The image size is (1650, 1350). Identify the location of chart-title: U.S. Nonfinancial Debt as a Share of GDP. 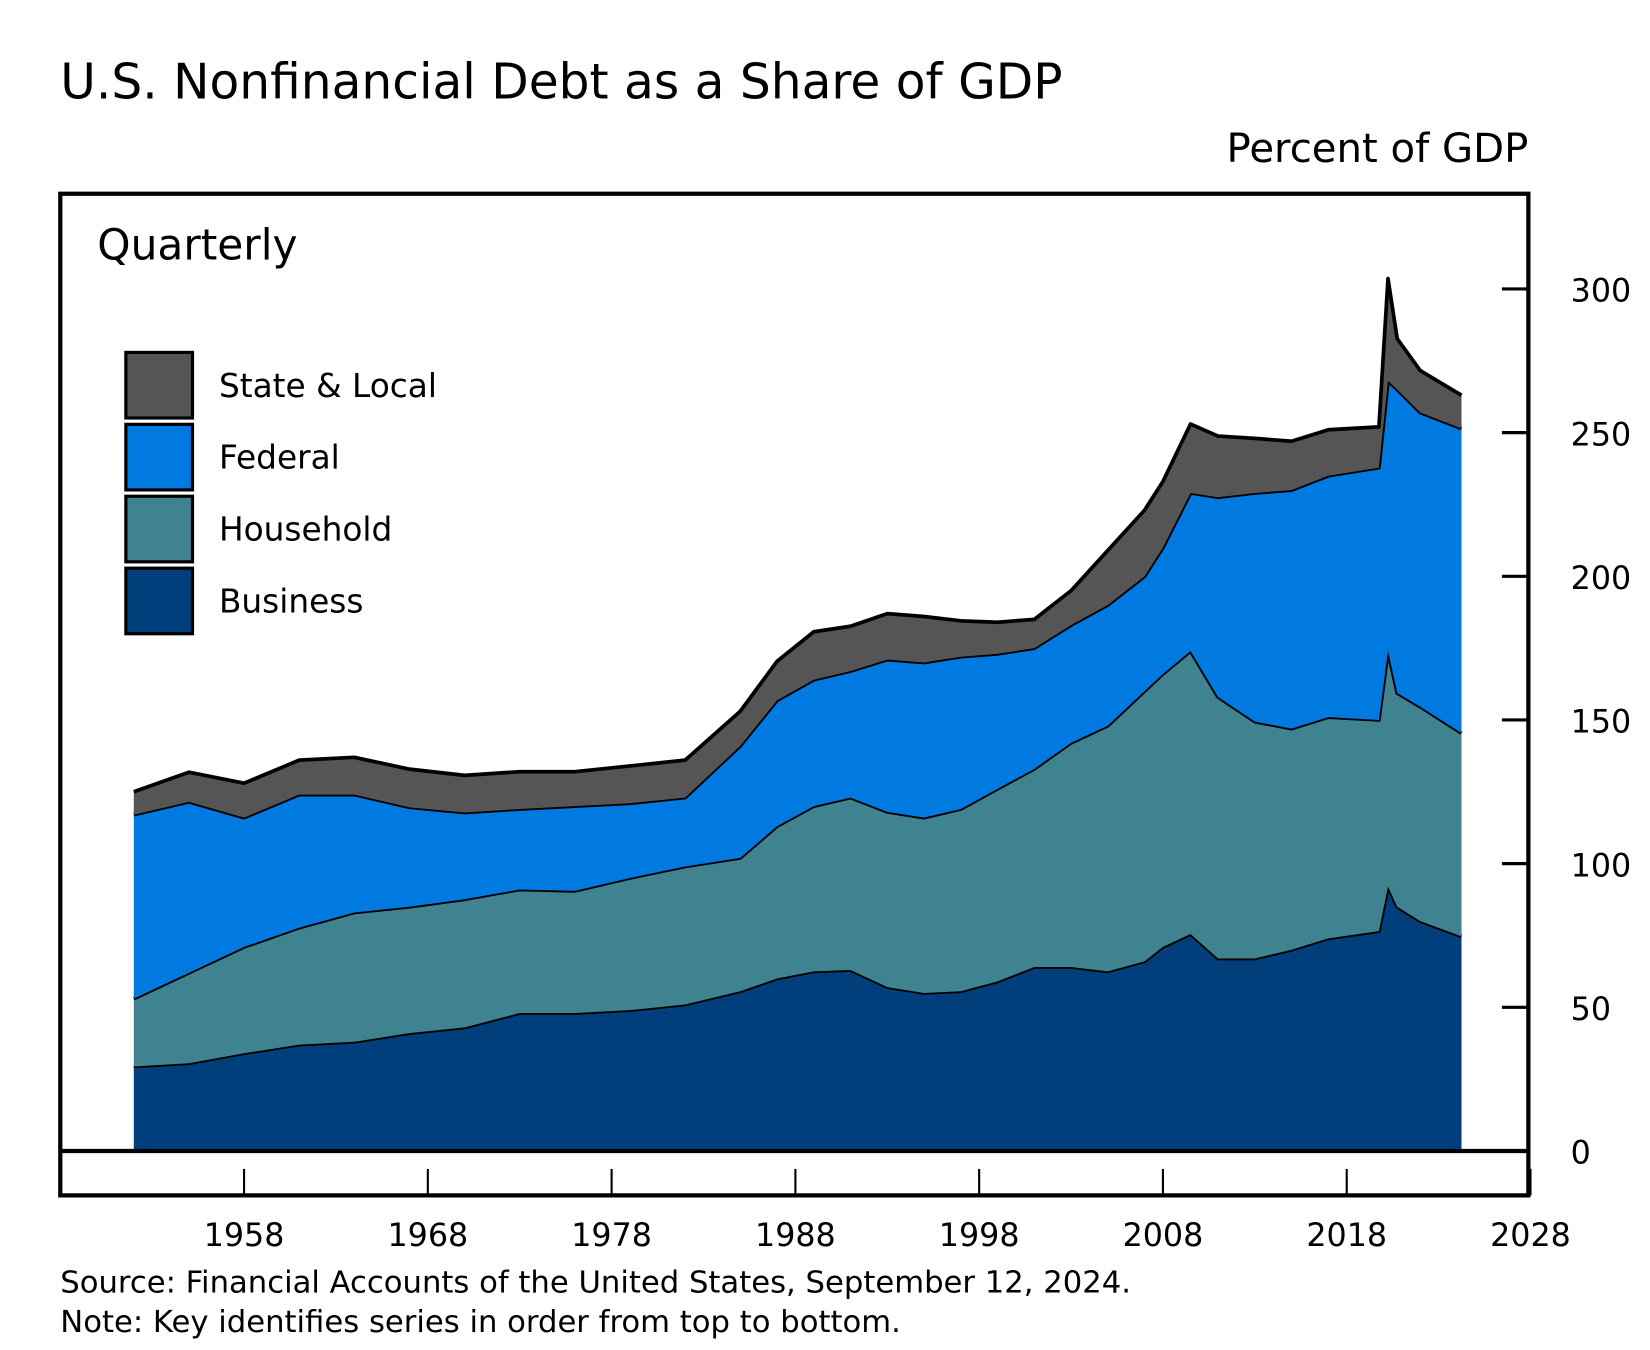
(561, 83).